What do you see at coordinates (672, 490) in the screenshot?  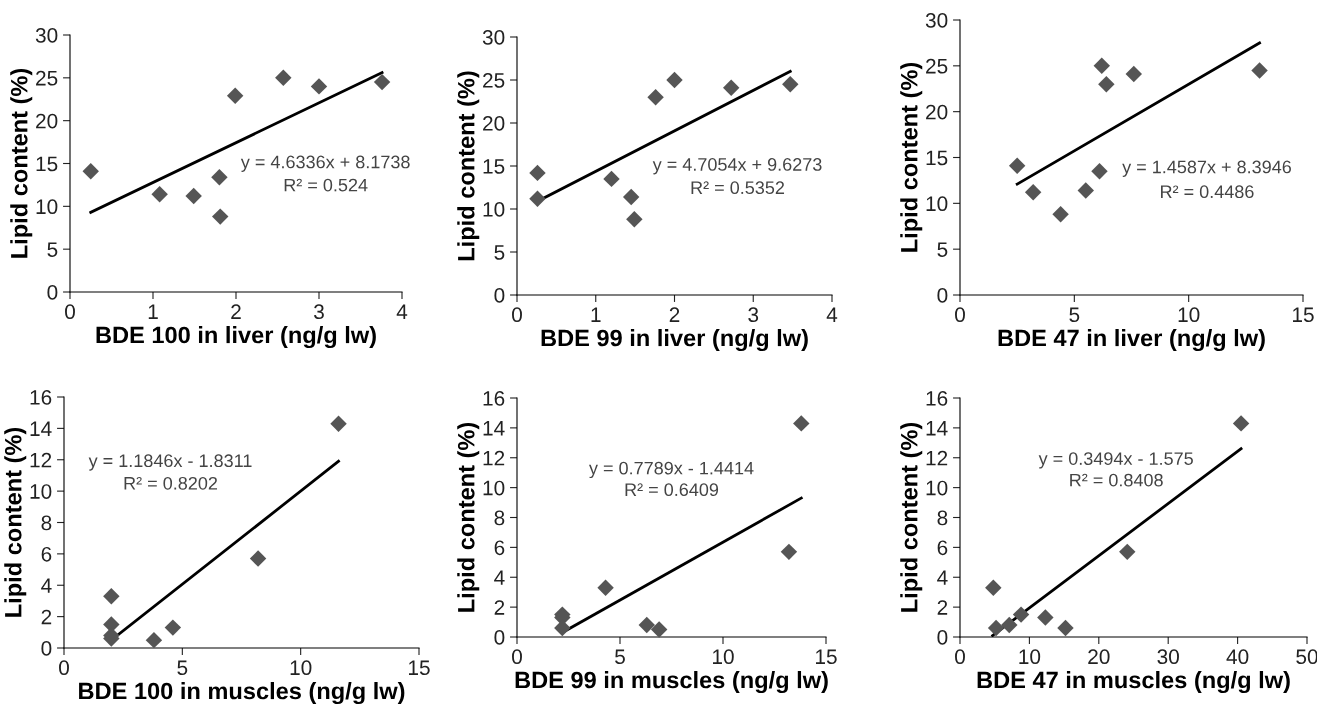 I see `annotation: R² = 0.6409` at bounding box center [672, 490].